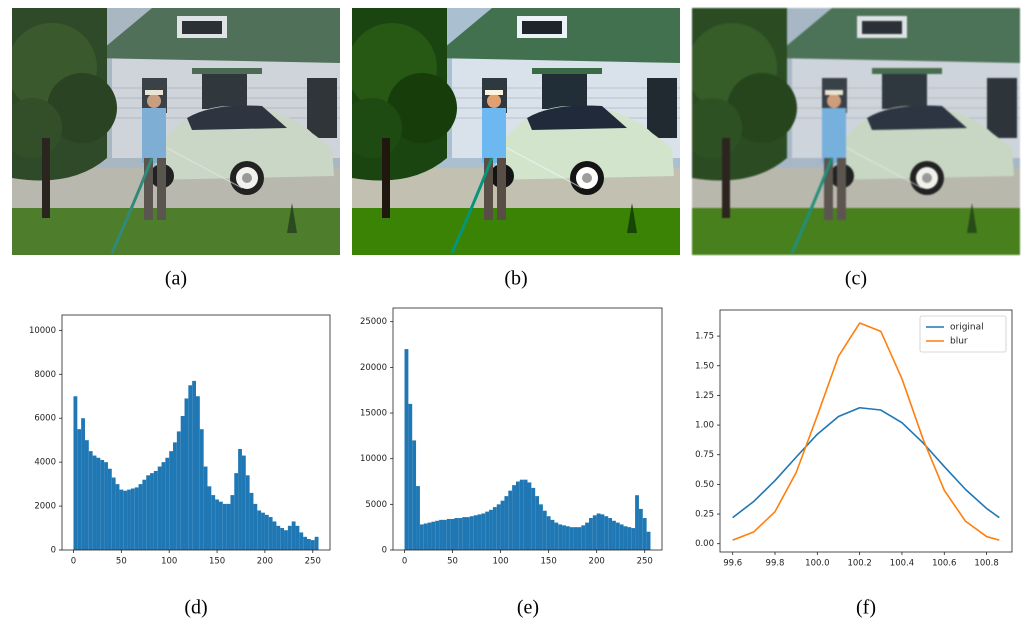 This screenshot has width=1022, height=623. Describe the element at coordinates (313, 562) in the screenshot. I see `x-tick-label: 250` at that location.